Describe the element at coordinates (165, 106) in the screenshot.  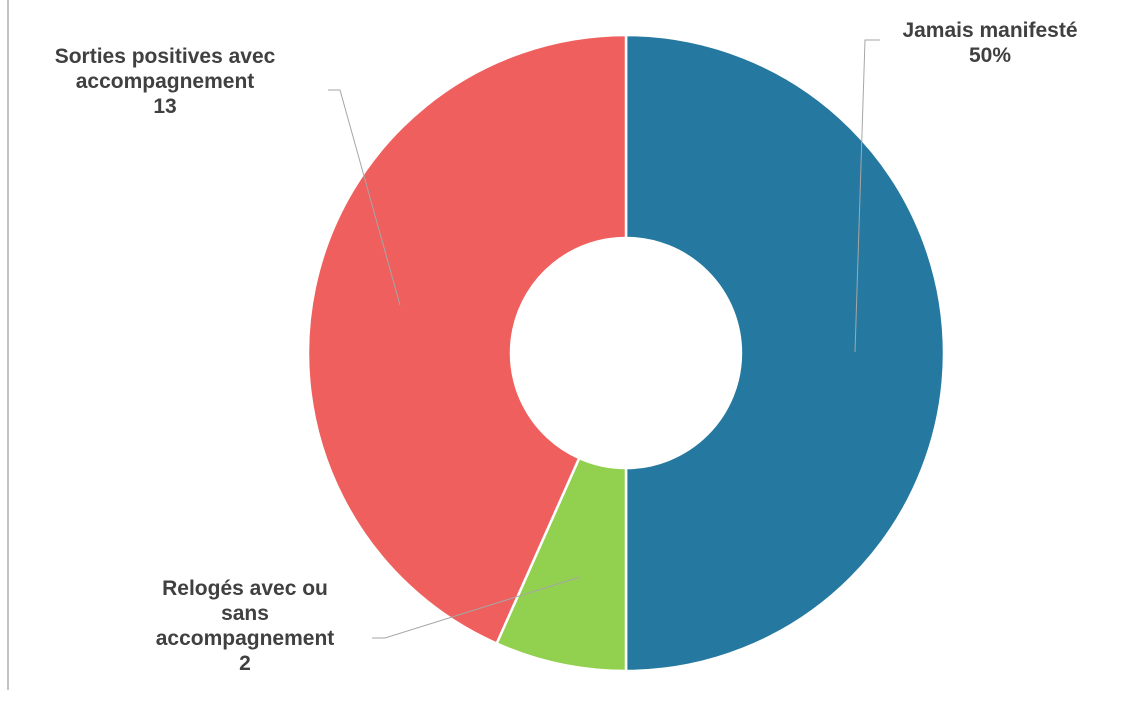
I see `value-label: 13` at that location.